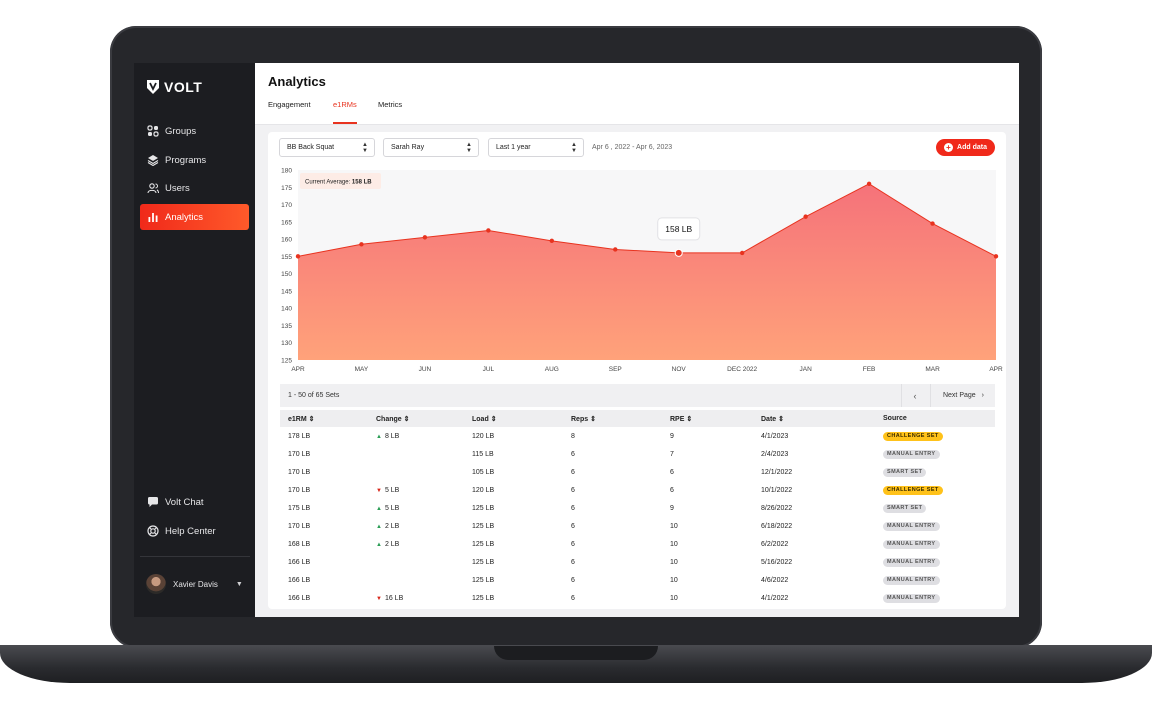 The image size is (1152, 704). What do you see at coordinates (775, 436) in the screenshot?
I see `date-cell: 4/1/2023` at bounding box center [775, 436].